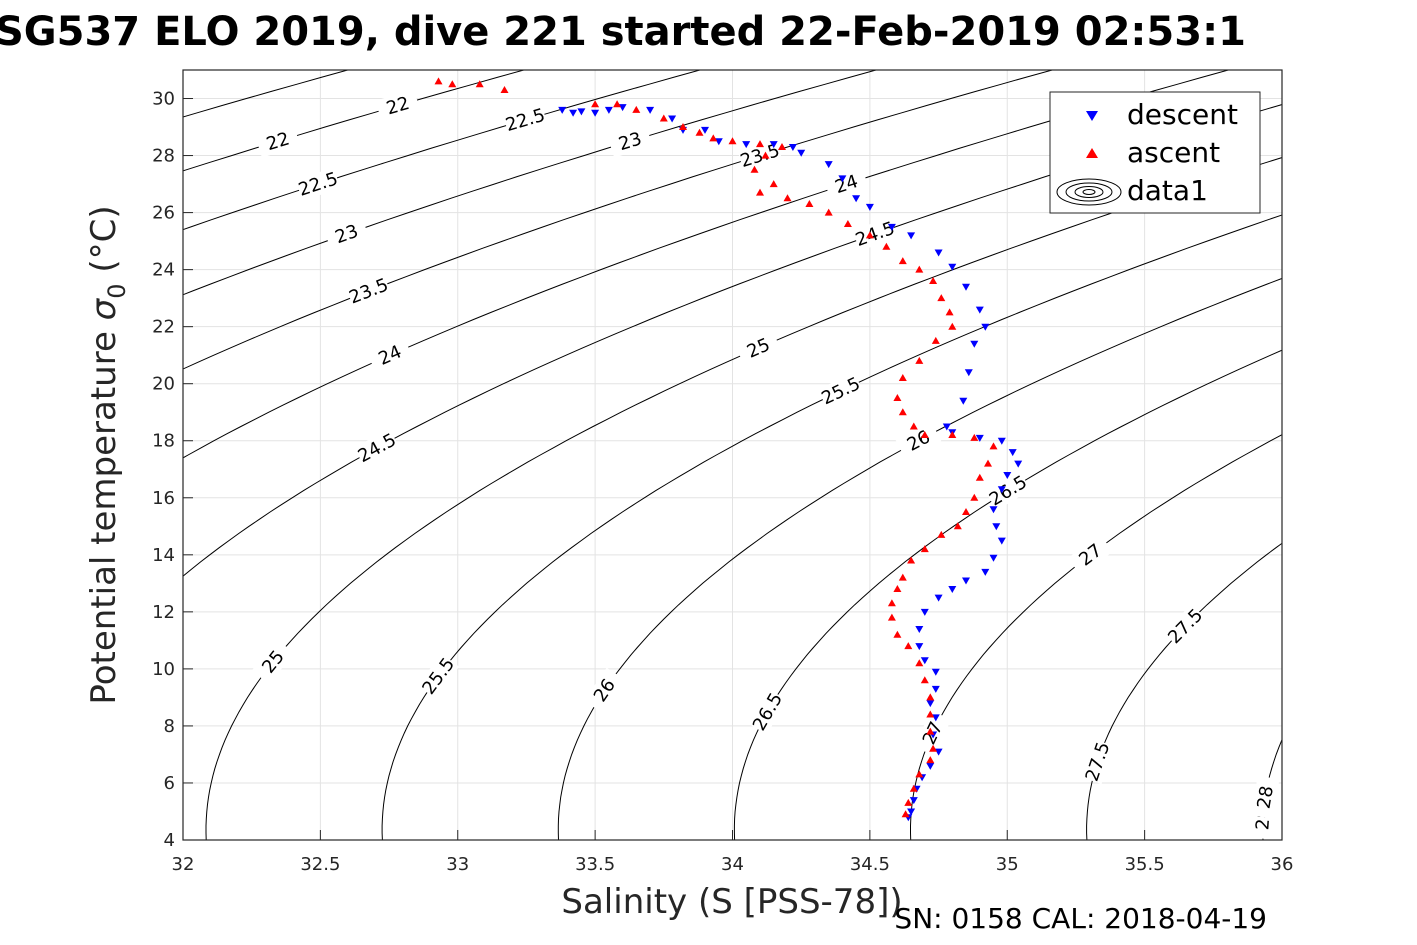 The width and height of the screenshot is (1417, 945). What do you see at coordinates (595, 864) in the screenshot?
I see `x-tick-label: 33.5` at bounding box center [595, 864].